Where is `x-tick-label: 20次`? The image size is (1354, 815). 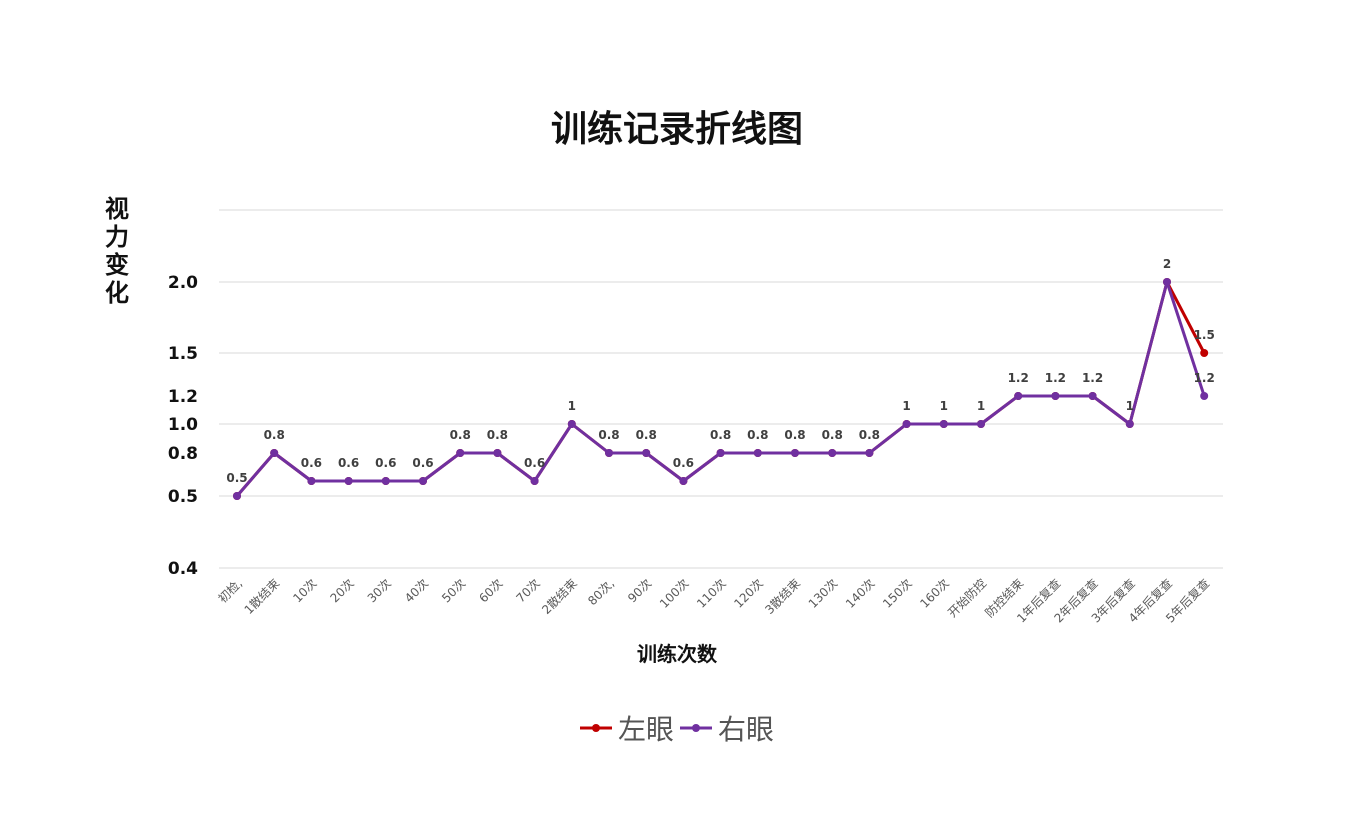 x-tick-label: 20次 is located at coordinates (342, 590).